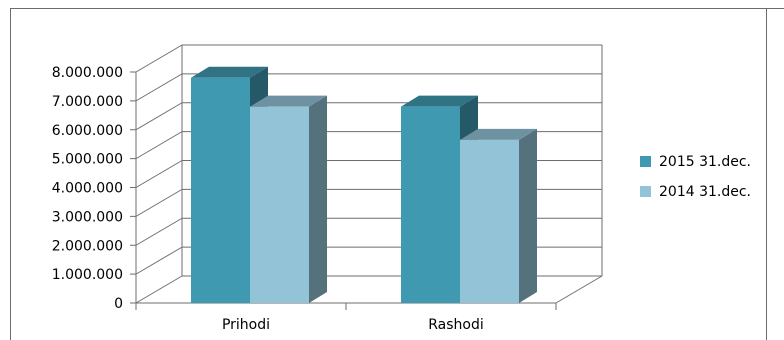 This screenshot has height=340, width=784. What do you see at coordinates (87, 73) in the screenshot?
I see `y-tick-label-8: 8.000.000` at bounding box center [87, 73].